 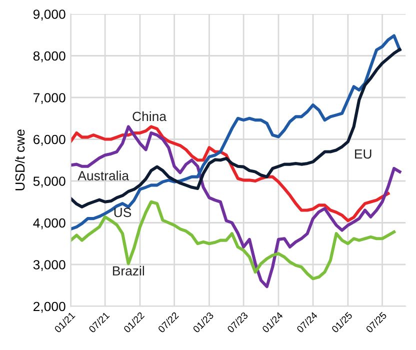 I want to click on series-label: Brazil, so click(x=128, y=271).